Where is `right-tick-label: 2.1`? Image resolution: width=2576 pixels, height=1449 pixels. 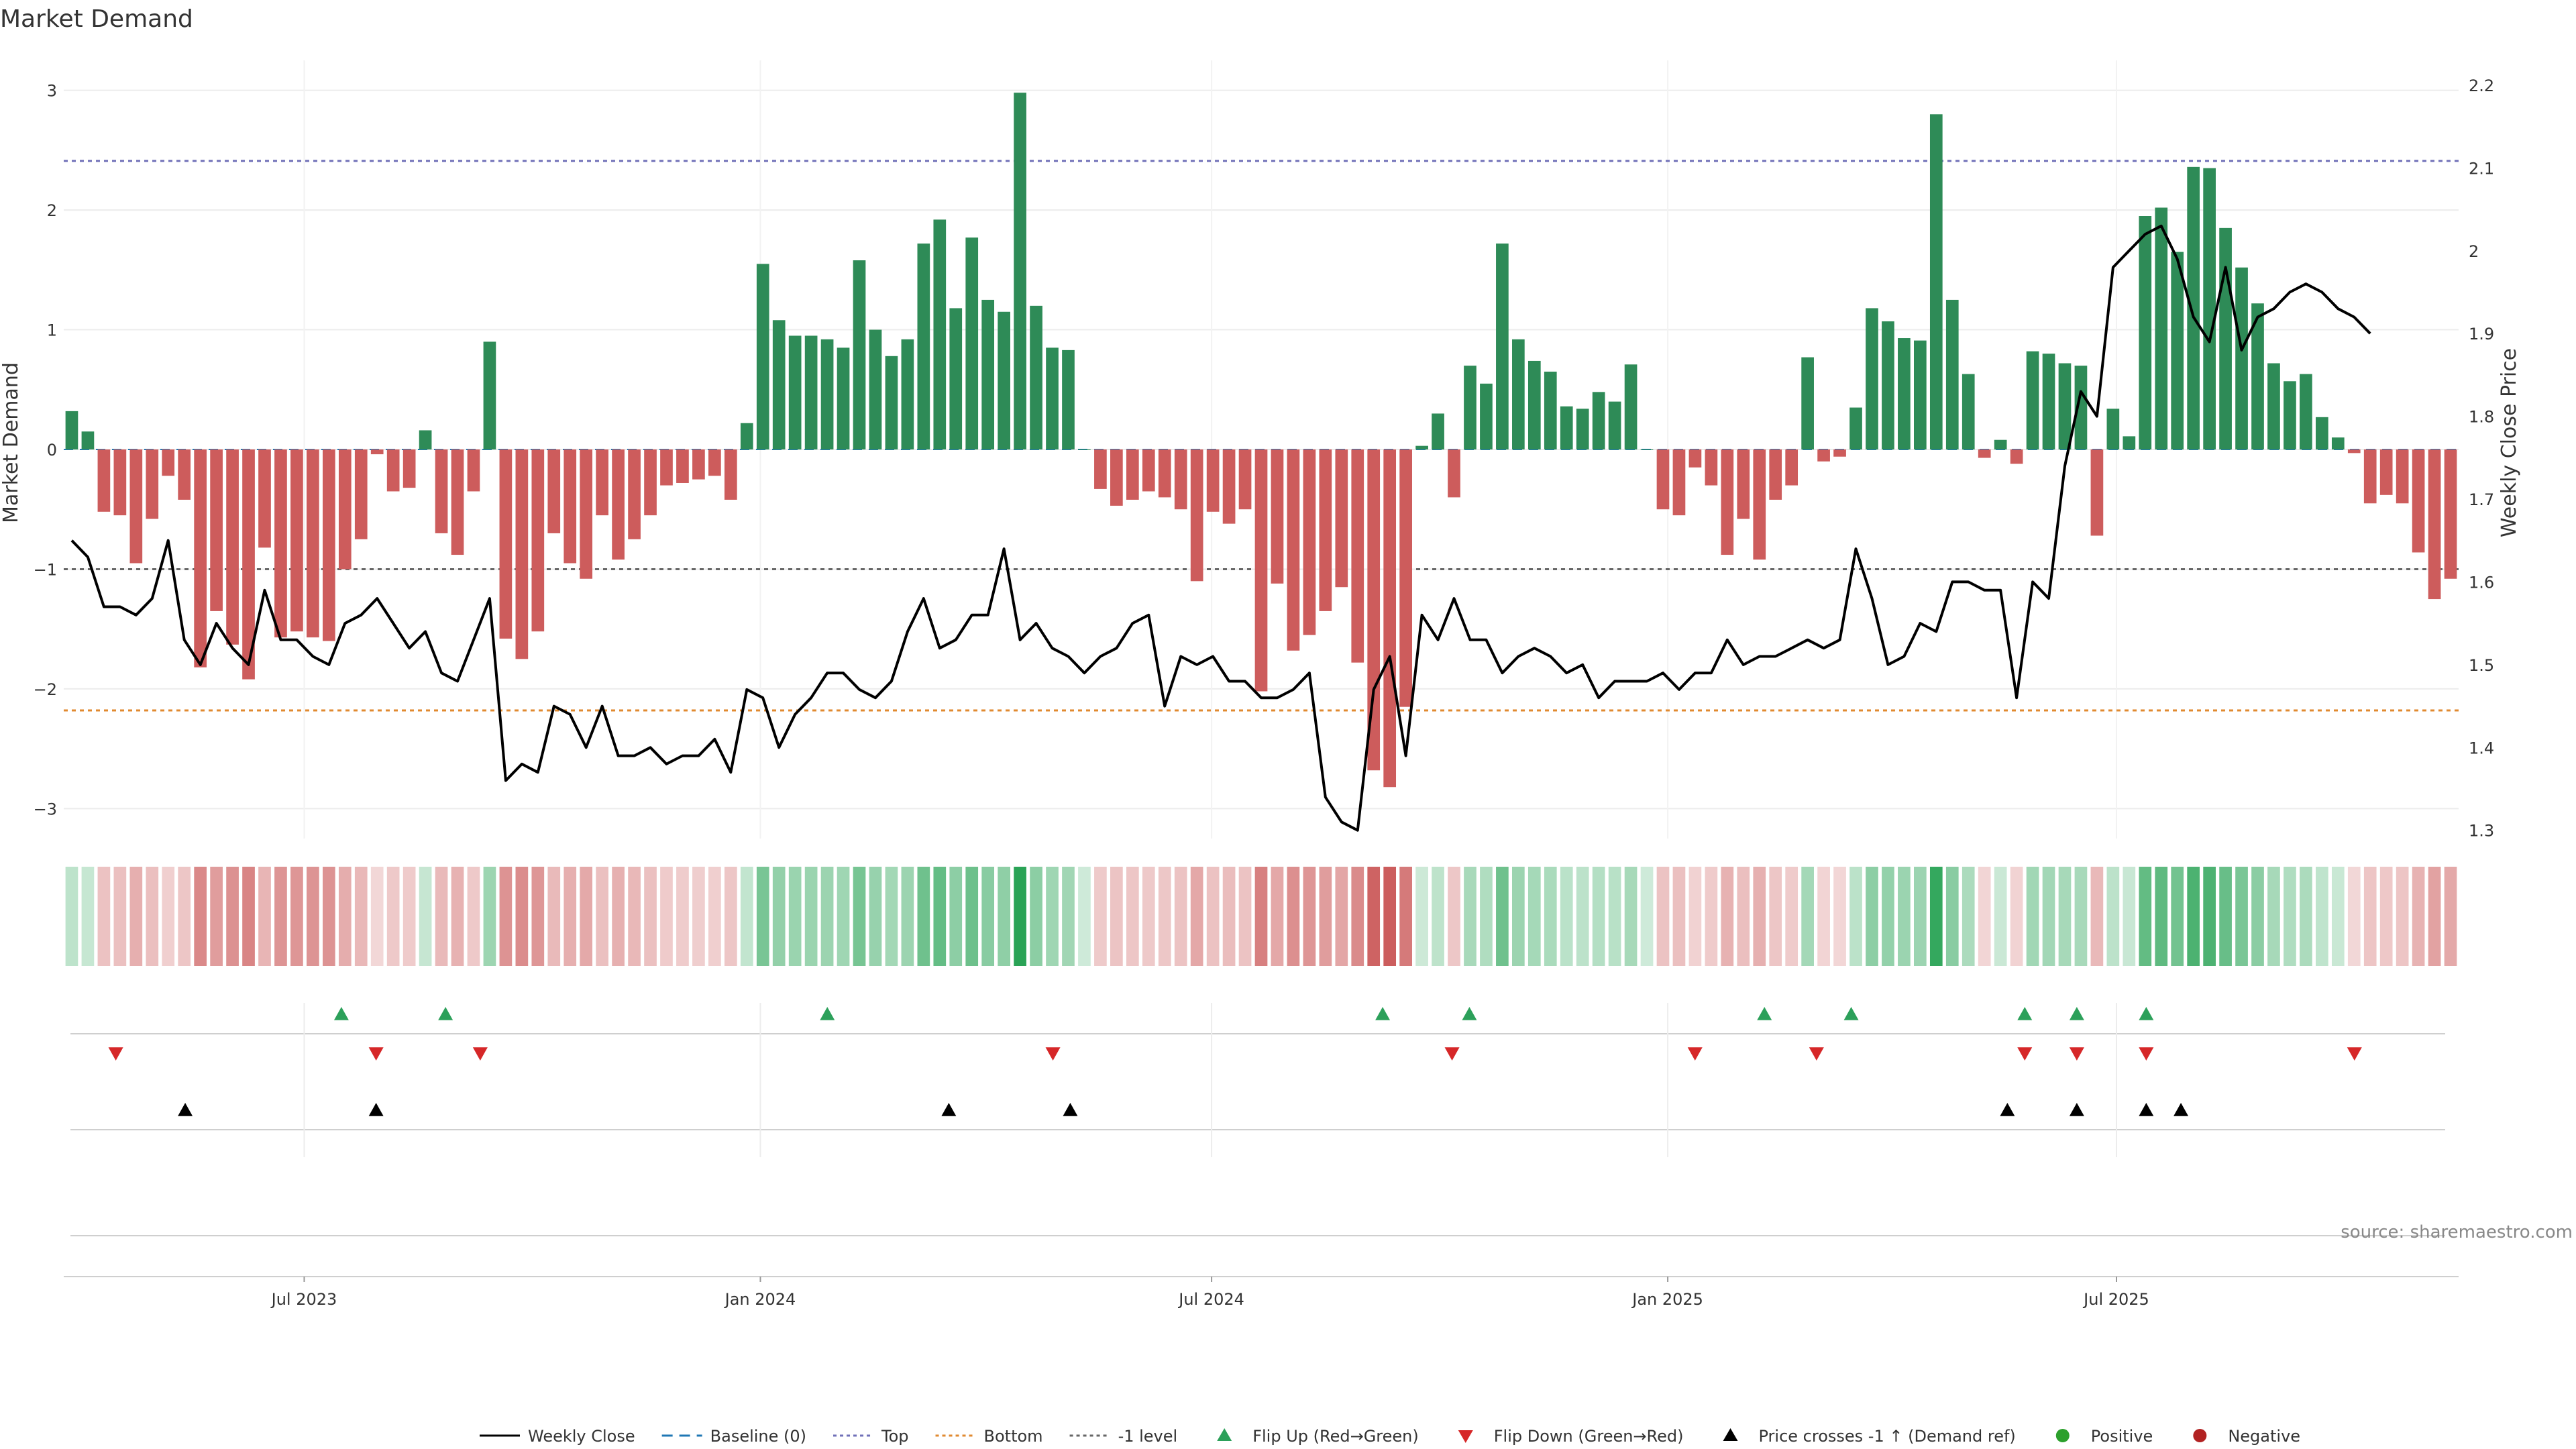 right-tick-label: 2.1 is located at coordinates (2481, 168).